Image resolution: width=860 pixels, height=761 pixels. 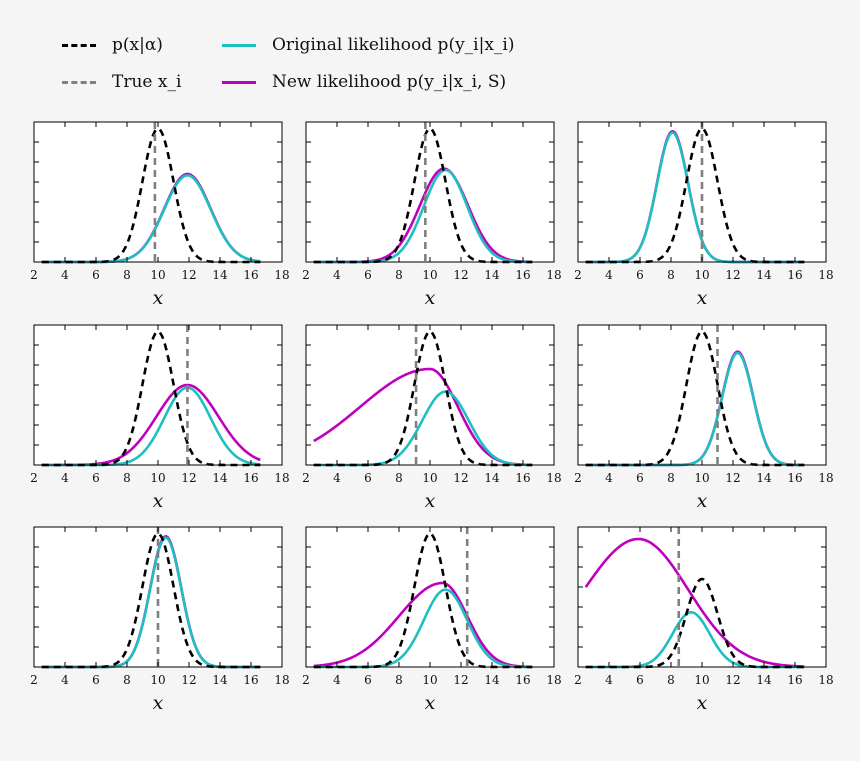 What do you see at coordinates (137, 45) in the screenshot?
I see `legend-label-prior: p(x|α)` at bounding box center [137, 45].